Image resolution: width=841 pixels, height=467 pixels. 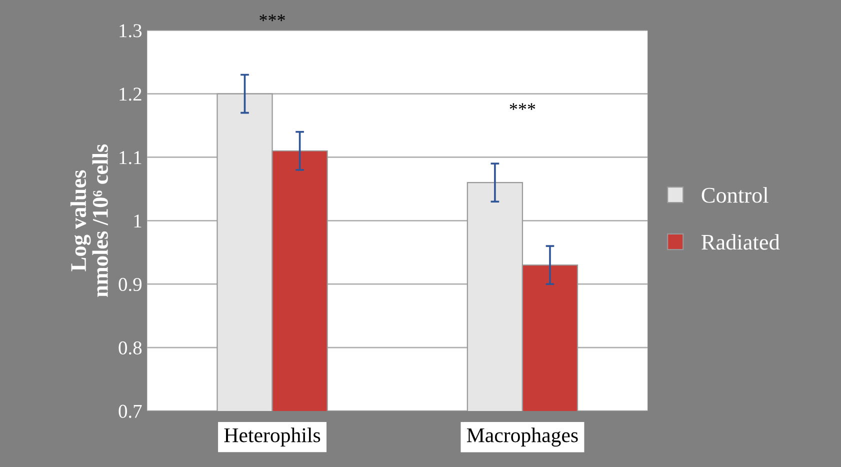 What do you see at coordinates (130, 348) in the screenshot?
I see `y-tick-label: 0.8` at bounding box center [130, 348].